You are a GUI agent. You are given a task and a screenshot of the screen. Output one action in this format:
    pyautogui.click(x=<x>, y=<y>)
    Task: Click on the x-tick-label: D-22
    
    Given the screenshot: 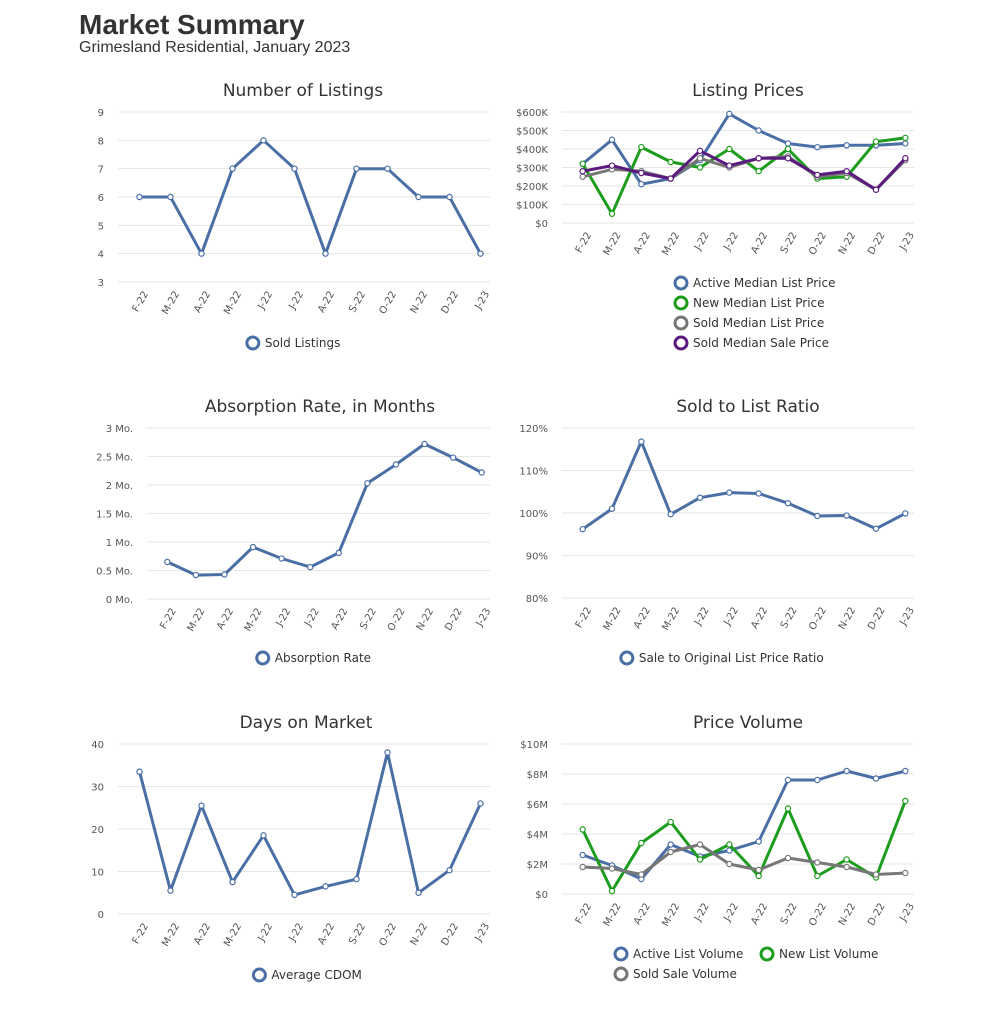 What is the action you would take?
    pyautogui.click(x=877, y=244)
    